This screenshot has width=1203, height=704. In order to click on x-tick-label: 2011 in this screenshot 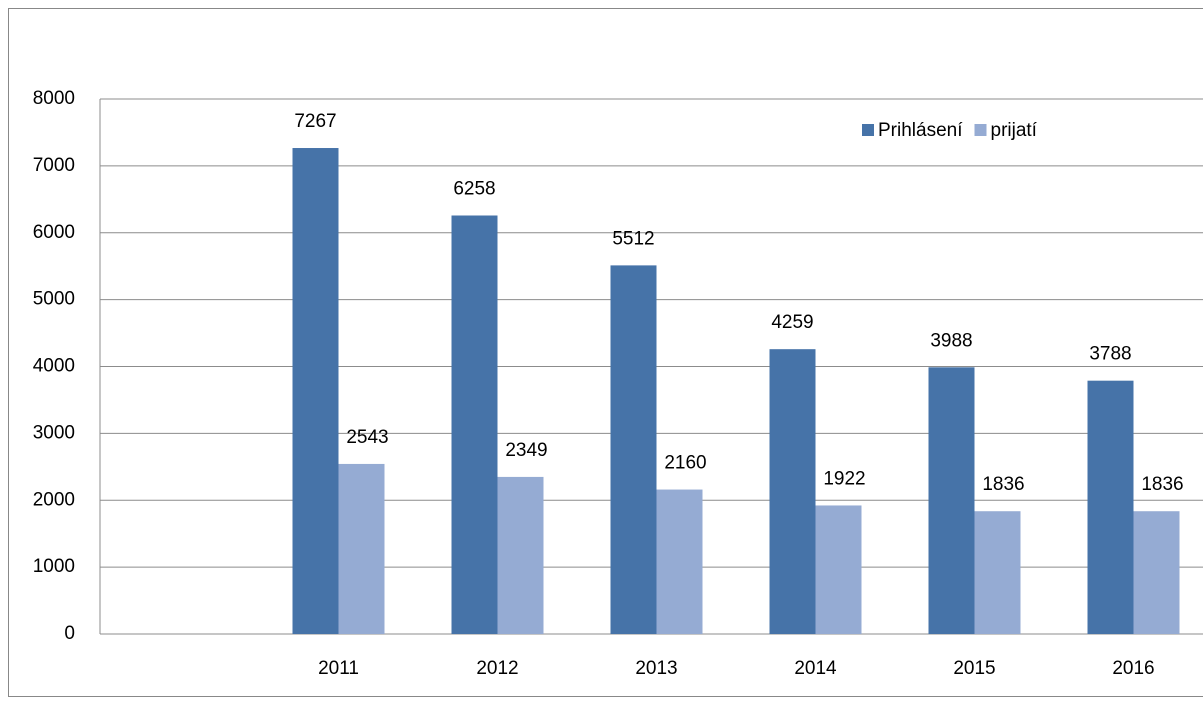, I will do `click(338, 668)`.